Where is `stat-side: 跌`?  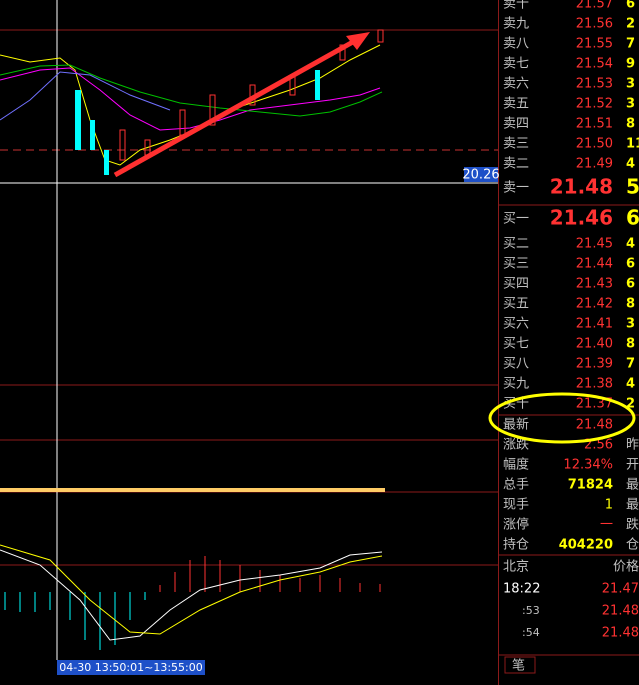
stat-side: 跌 is located at coordinates (632, 525).